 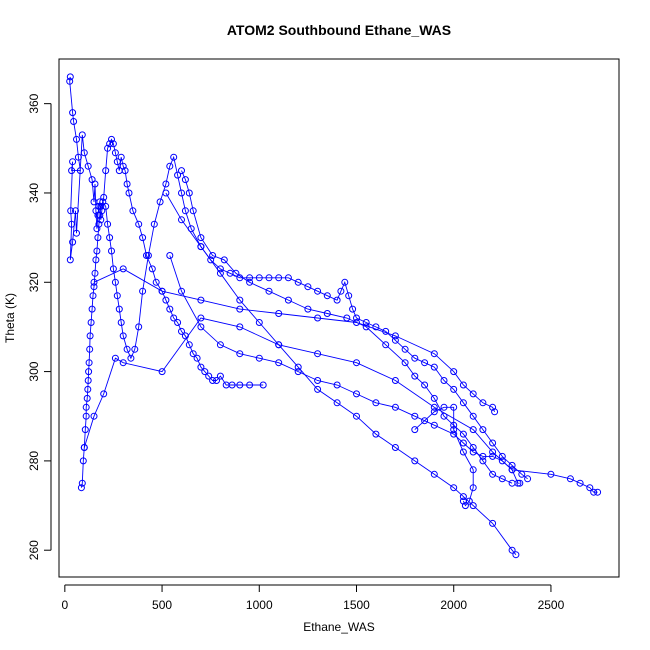 What do you see at coordinates (162, 605) in the screenshot?
I see `x-tick-label: 500` at bounding box center [162, 605].